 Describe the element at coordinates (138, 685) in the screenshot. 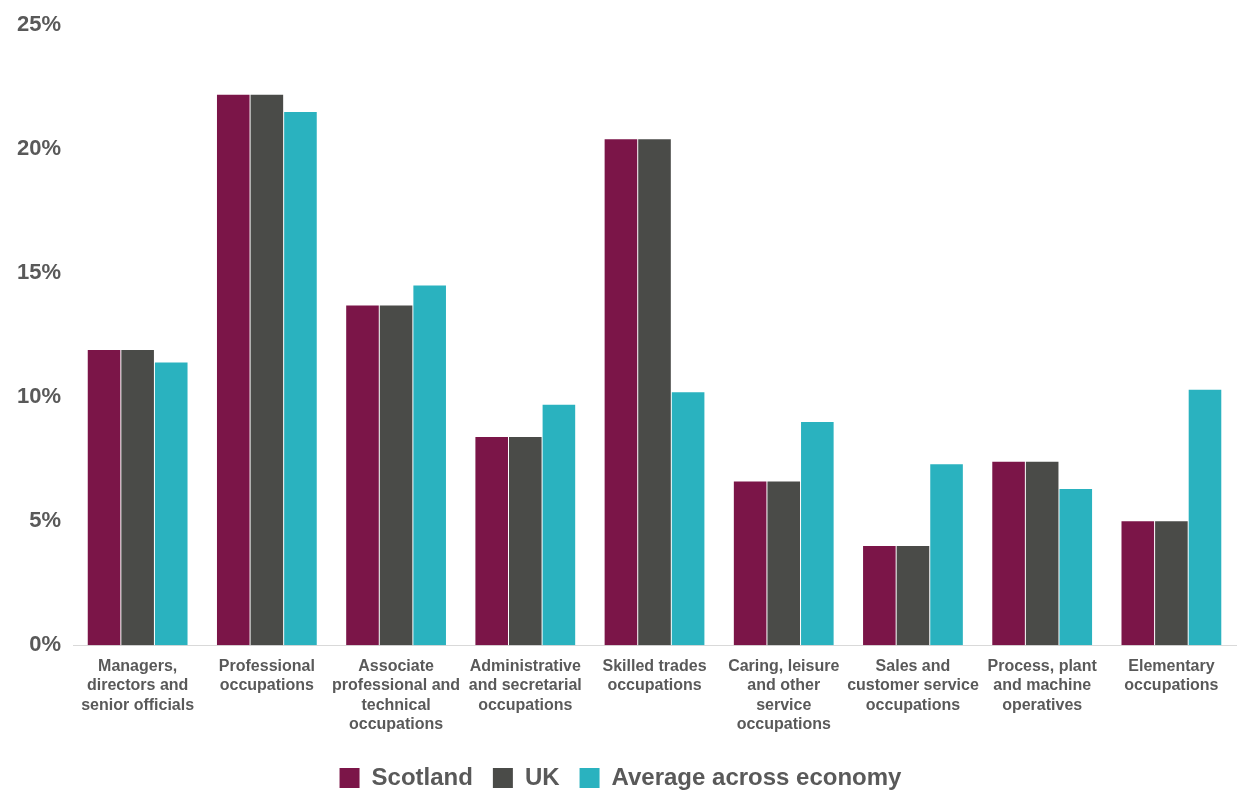

I see `x-tick-label: Managers, directors and senior officials` at that location.